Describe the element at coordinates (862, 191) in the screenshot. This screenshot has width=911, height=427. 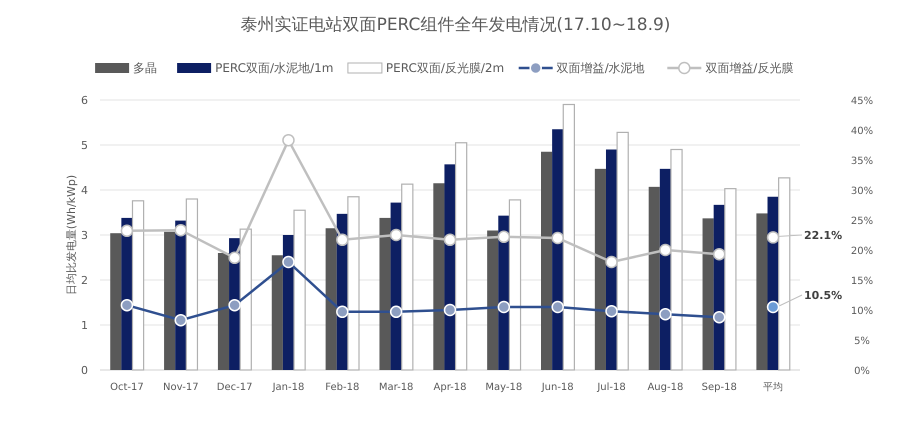
I see `y2-tick-label: 30%` at that location.